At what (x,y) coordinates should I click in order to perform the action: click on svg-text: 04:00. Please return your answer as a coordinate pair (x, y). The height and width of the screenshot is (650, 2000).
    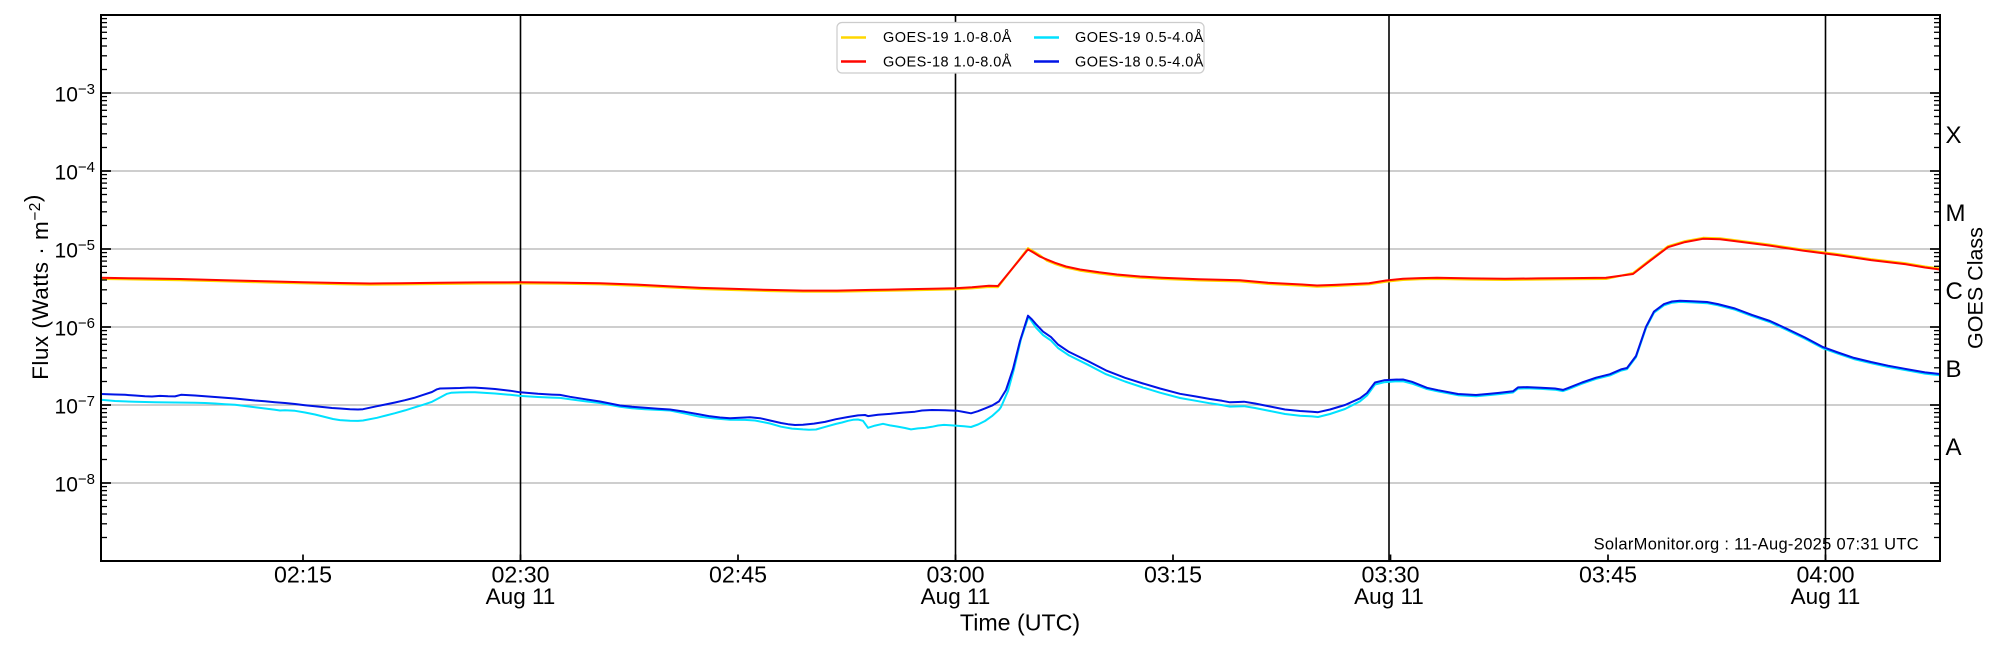
    Looking at the image, I should click on (1825, 575).